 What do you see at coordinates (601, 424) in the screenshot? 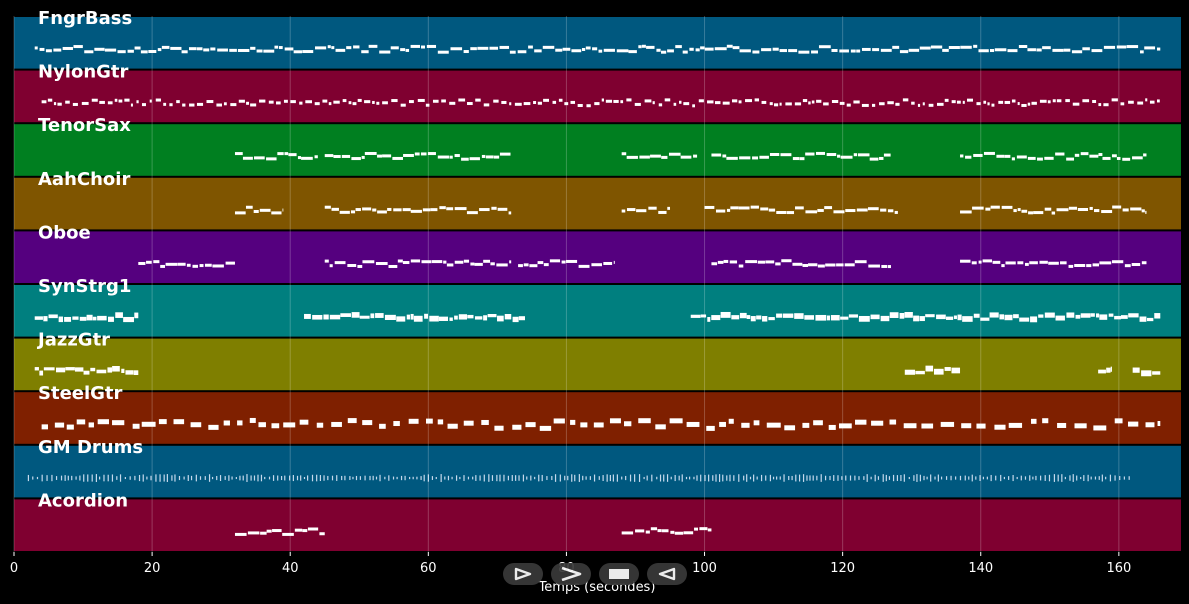
I see `notes-steelgtr` at bounding box center [601, 424].